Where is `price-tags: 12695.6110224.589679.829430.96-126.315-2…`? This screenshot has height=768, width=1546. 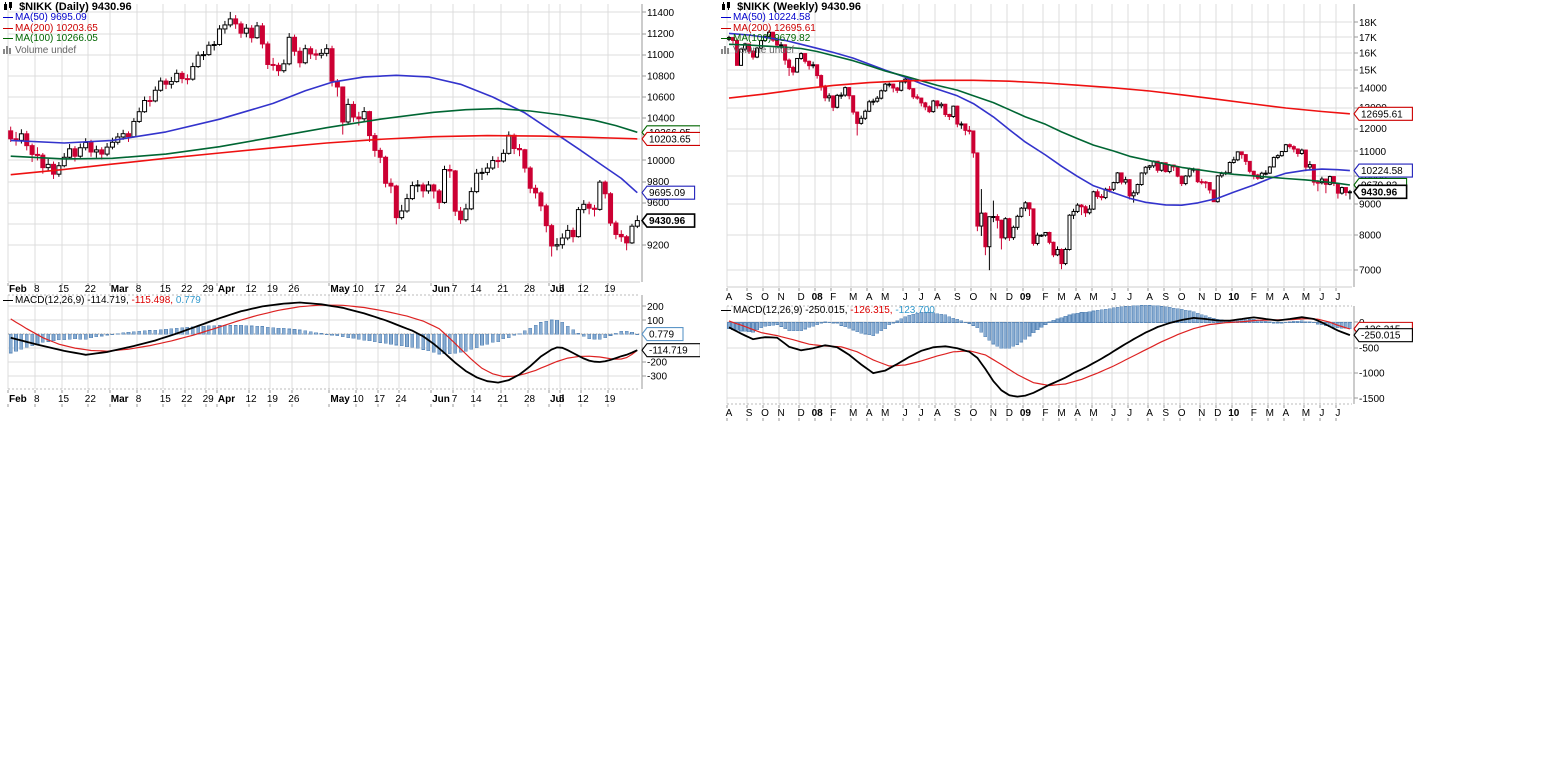
price-tags: 12695.6110224.589679.829430.96-126.315-2… is located at coordinates (1382, 224).